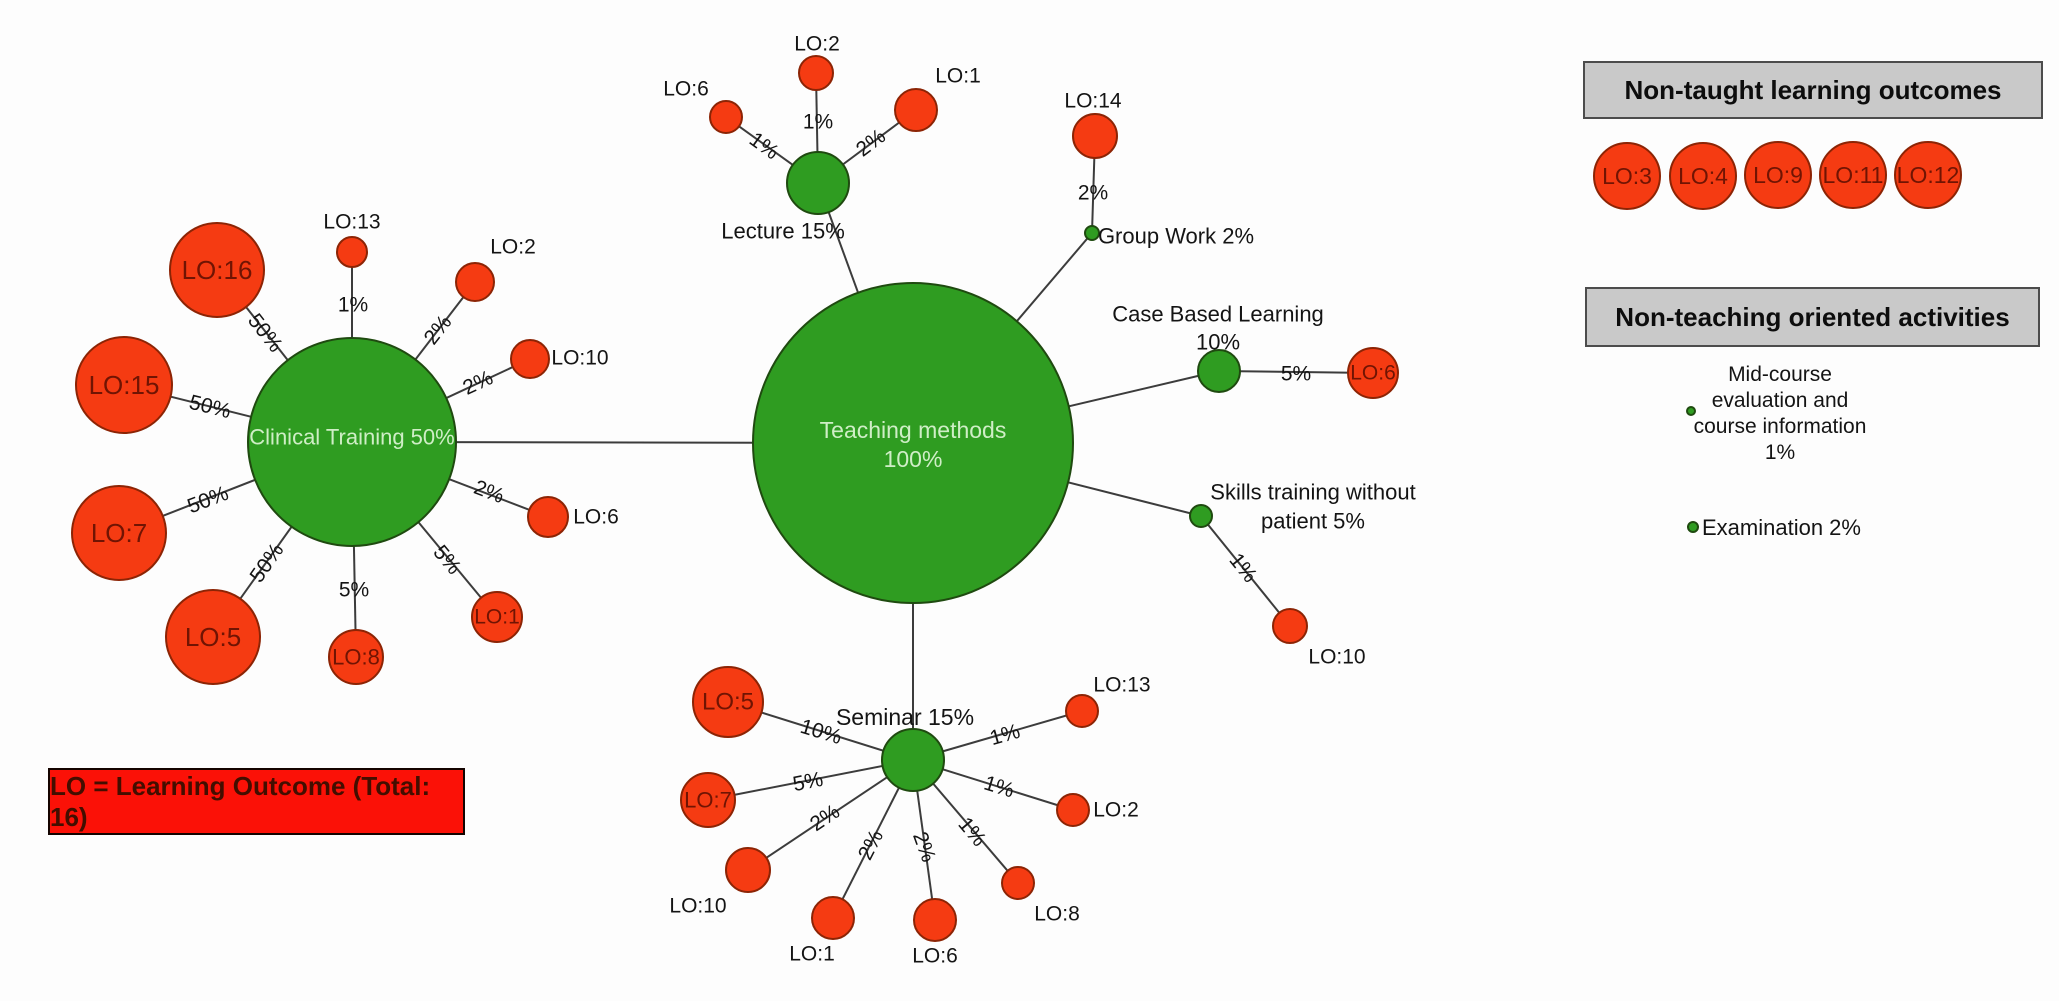  What do you see at coordinates (1703, 176) in the screenshot?
I see `node-label-nt-lo4: LO:4` at bounding box center [1703, 176].